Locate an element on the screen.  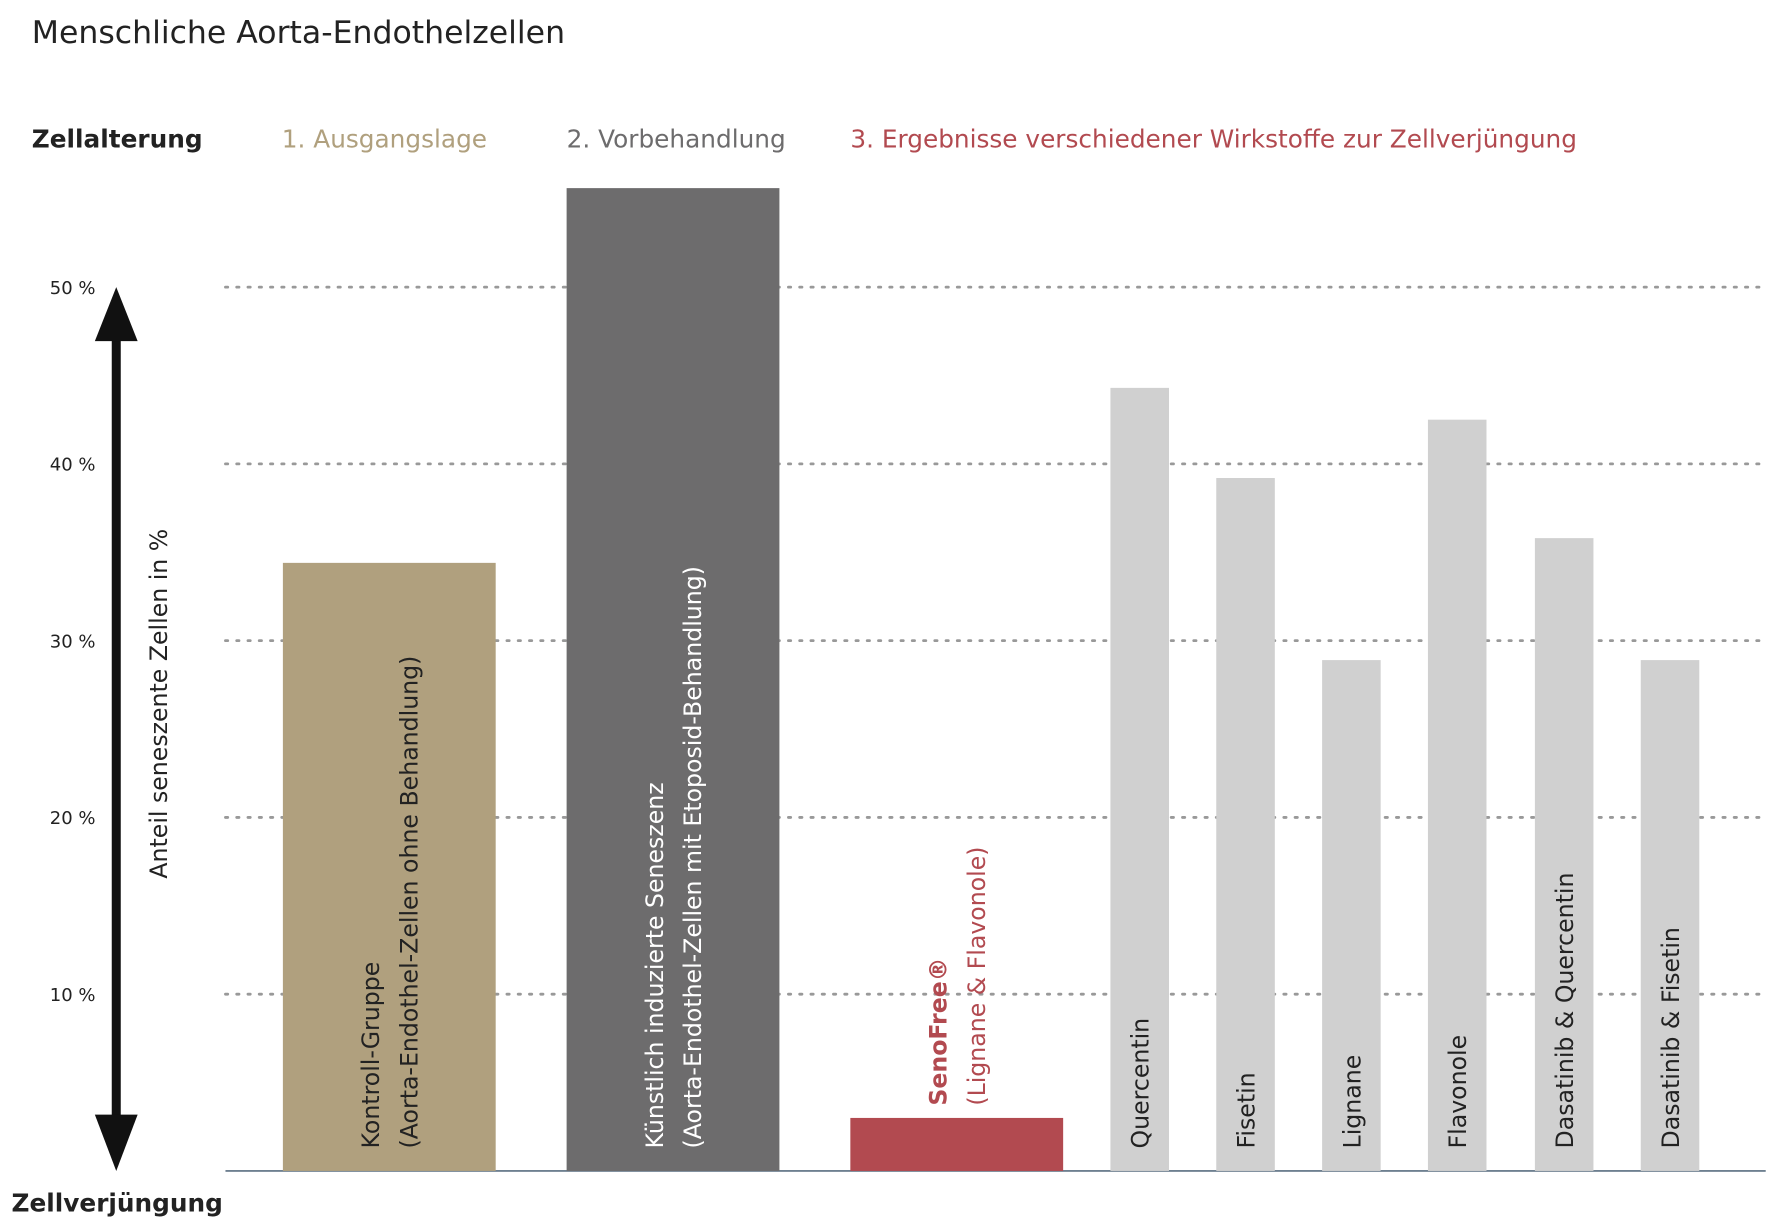
y-tick-label: 30 % is located at coordinates (73, 641).